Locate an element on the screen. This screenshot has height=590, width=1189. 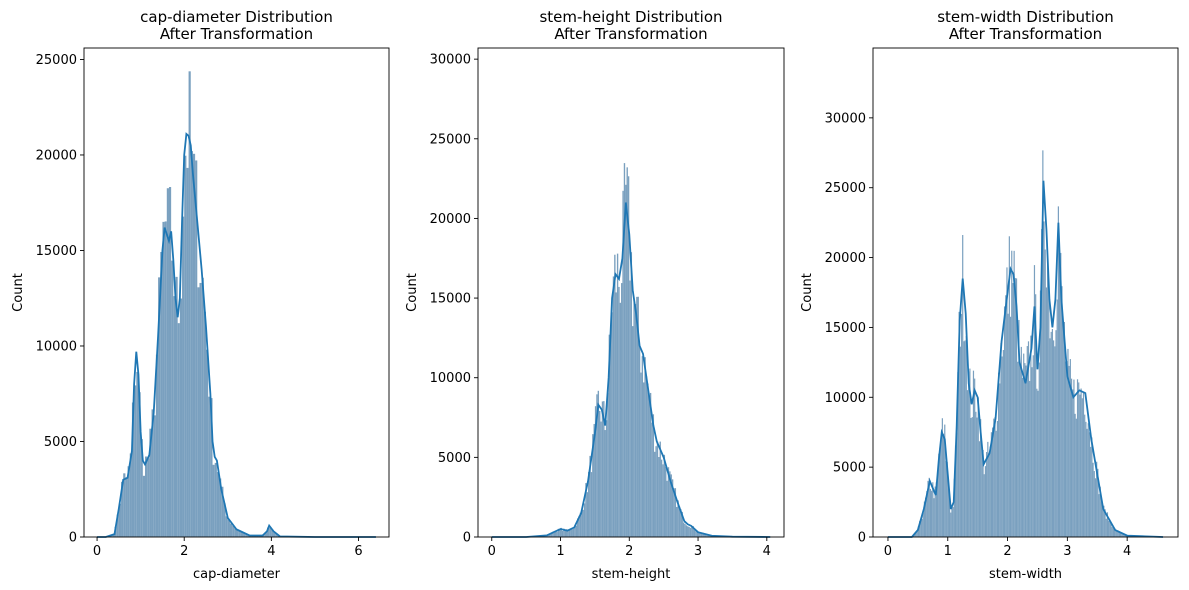
chart-title: stem-height Distribution is located at coordinates (630, 17).